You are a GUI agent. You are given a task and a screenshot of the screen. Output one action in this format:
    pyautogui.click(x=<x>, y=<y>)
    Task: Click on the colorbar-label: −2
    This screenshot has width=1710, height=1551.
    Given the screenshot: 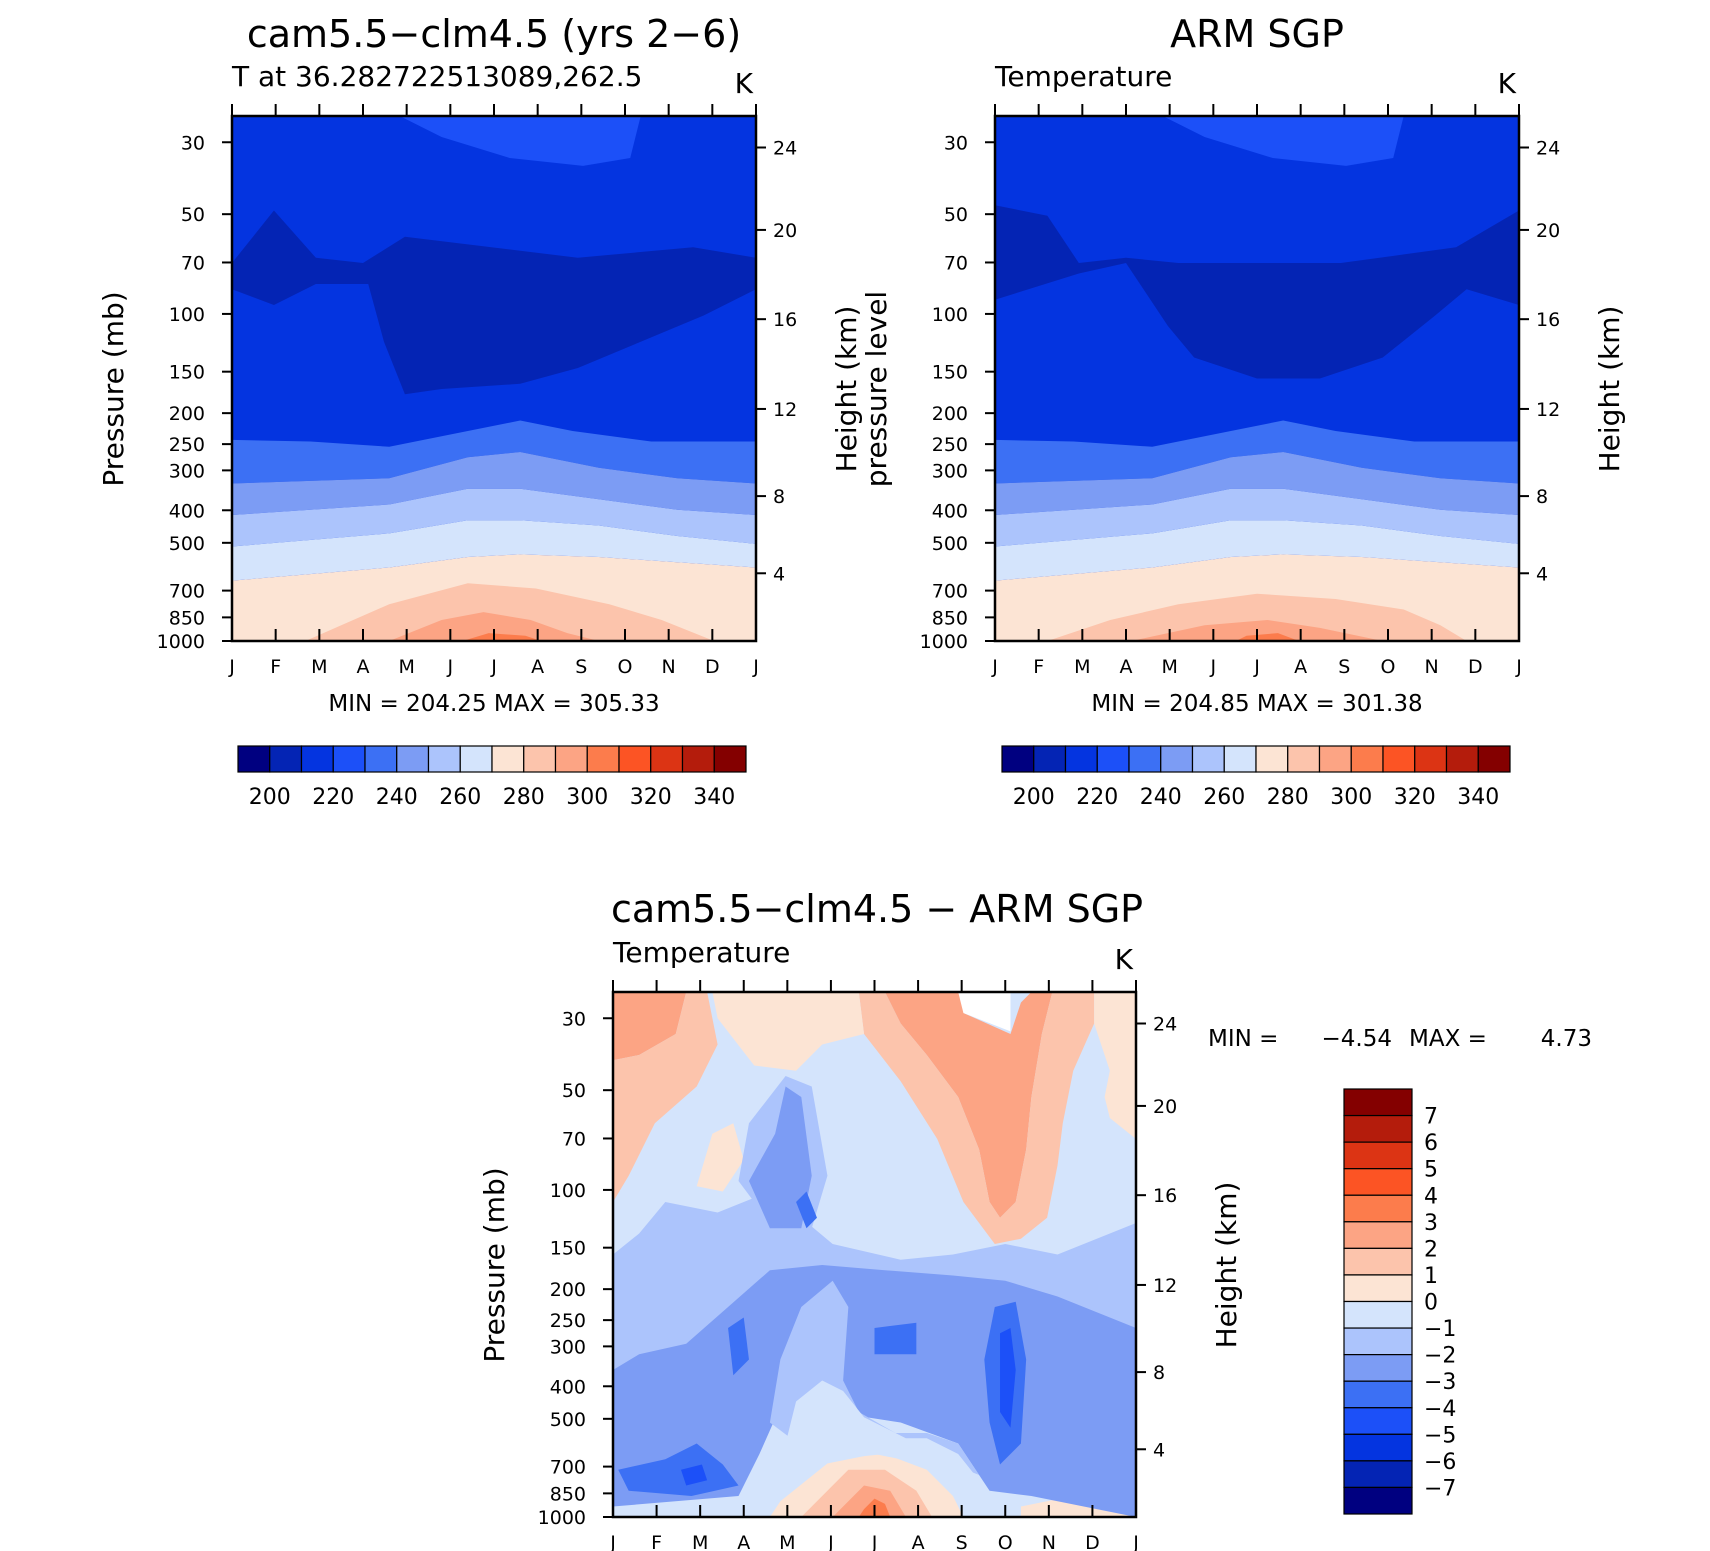 What is the action you would take?
    pyautogui.click(x=1440, y=1356)
    